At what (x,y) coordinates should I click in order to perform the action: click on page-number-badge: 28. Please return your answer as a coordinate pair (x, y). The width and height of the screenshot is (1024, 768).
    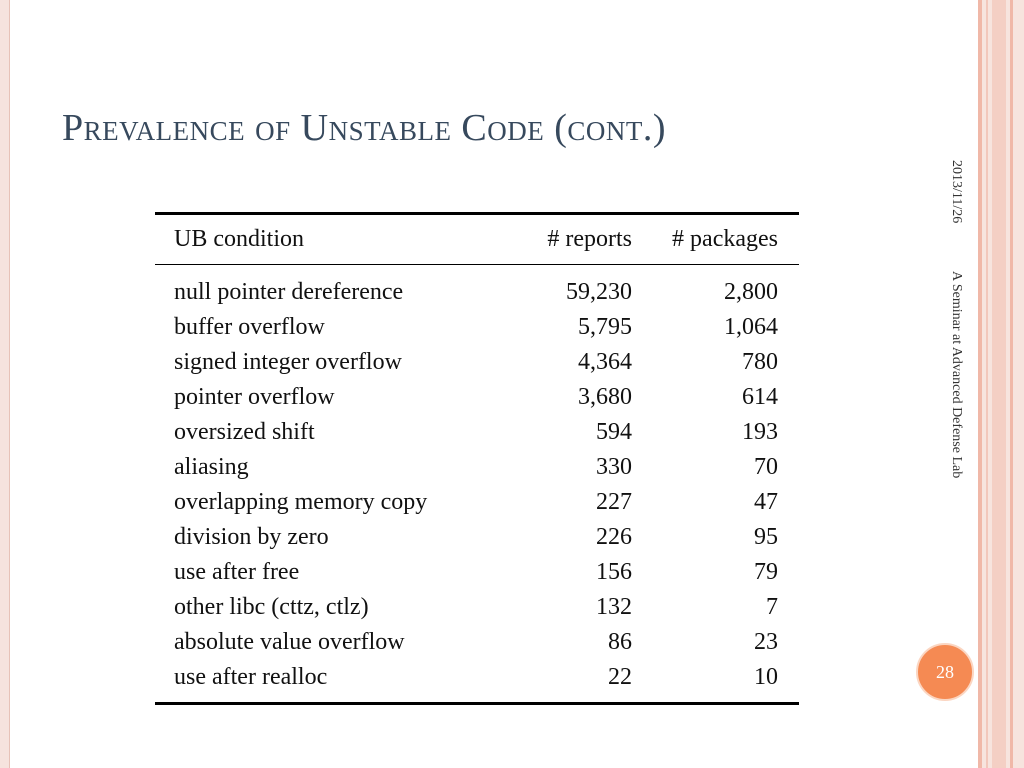
    Looking at the image, I should click on (945, 672).